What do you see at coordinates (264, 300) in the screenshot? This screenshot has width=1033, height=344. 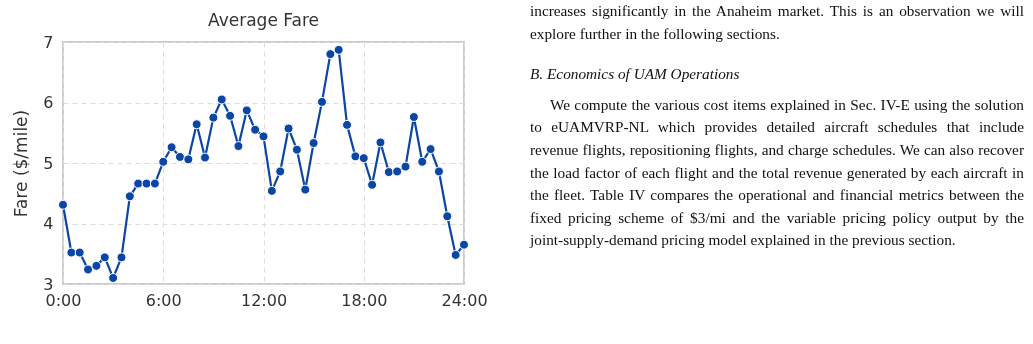 I see `x-tick-label: 12:00` at bounding box center [264, 300].